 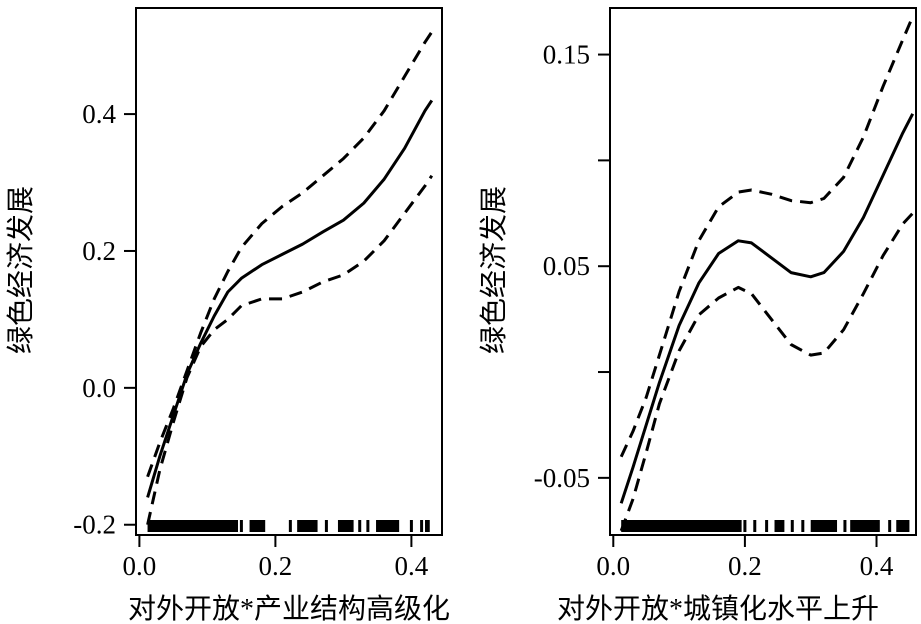 I want to click on y-tick-label: 0.2, so click(x=99, y=251).